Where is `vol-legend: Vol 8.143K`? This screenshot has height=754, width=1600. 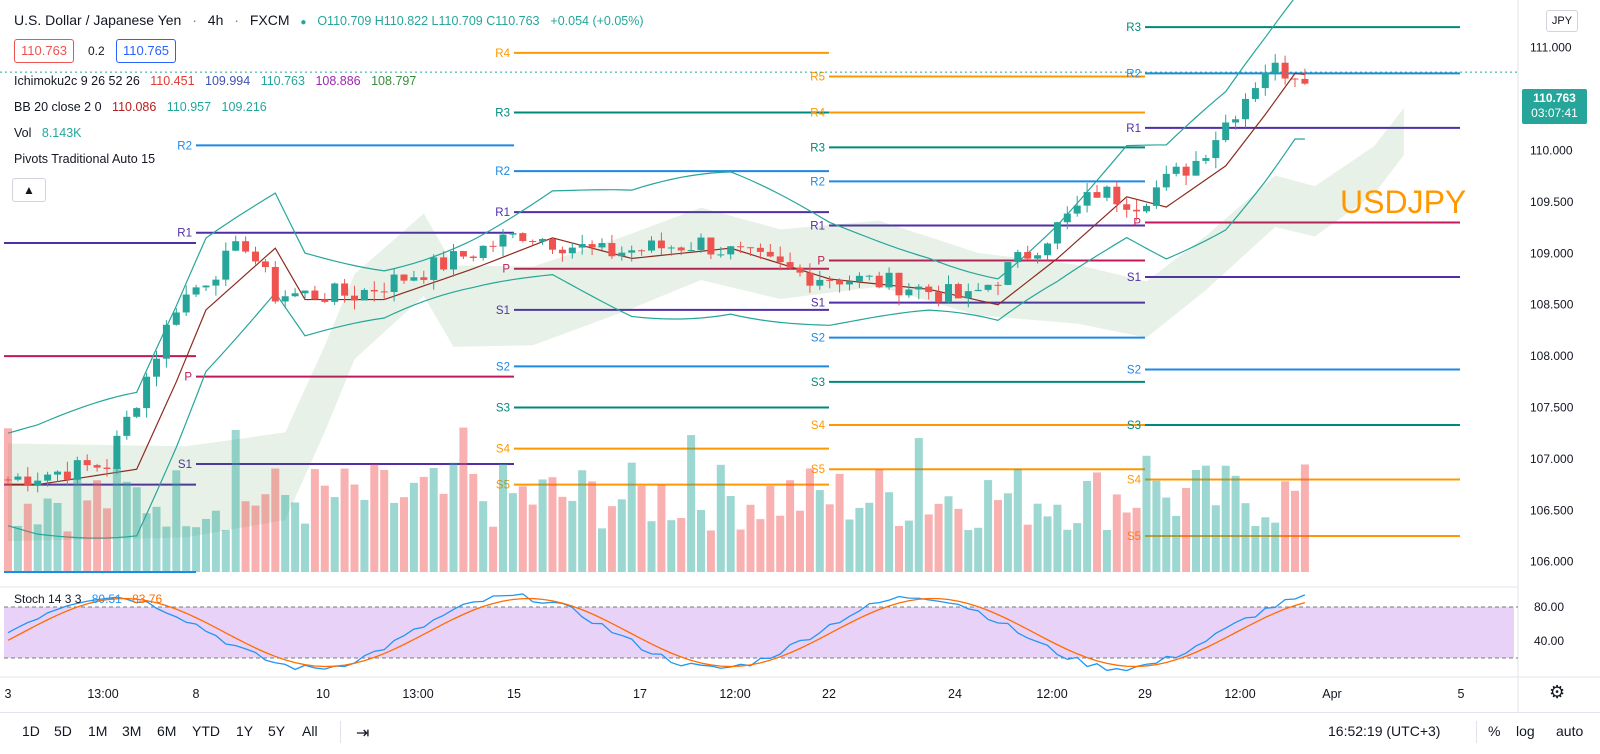
vol-legend: Vol 8.143K is located at coordinates (51, 133).